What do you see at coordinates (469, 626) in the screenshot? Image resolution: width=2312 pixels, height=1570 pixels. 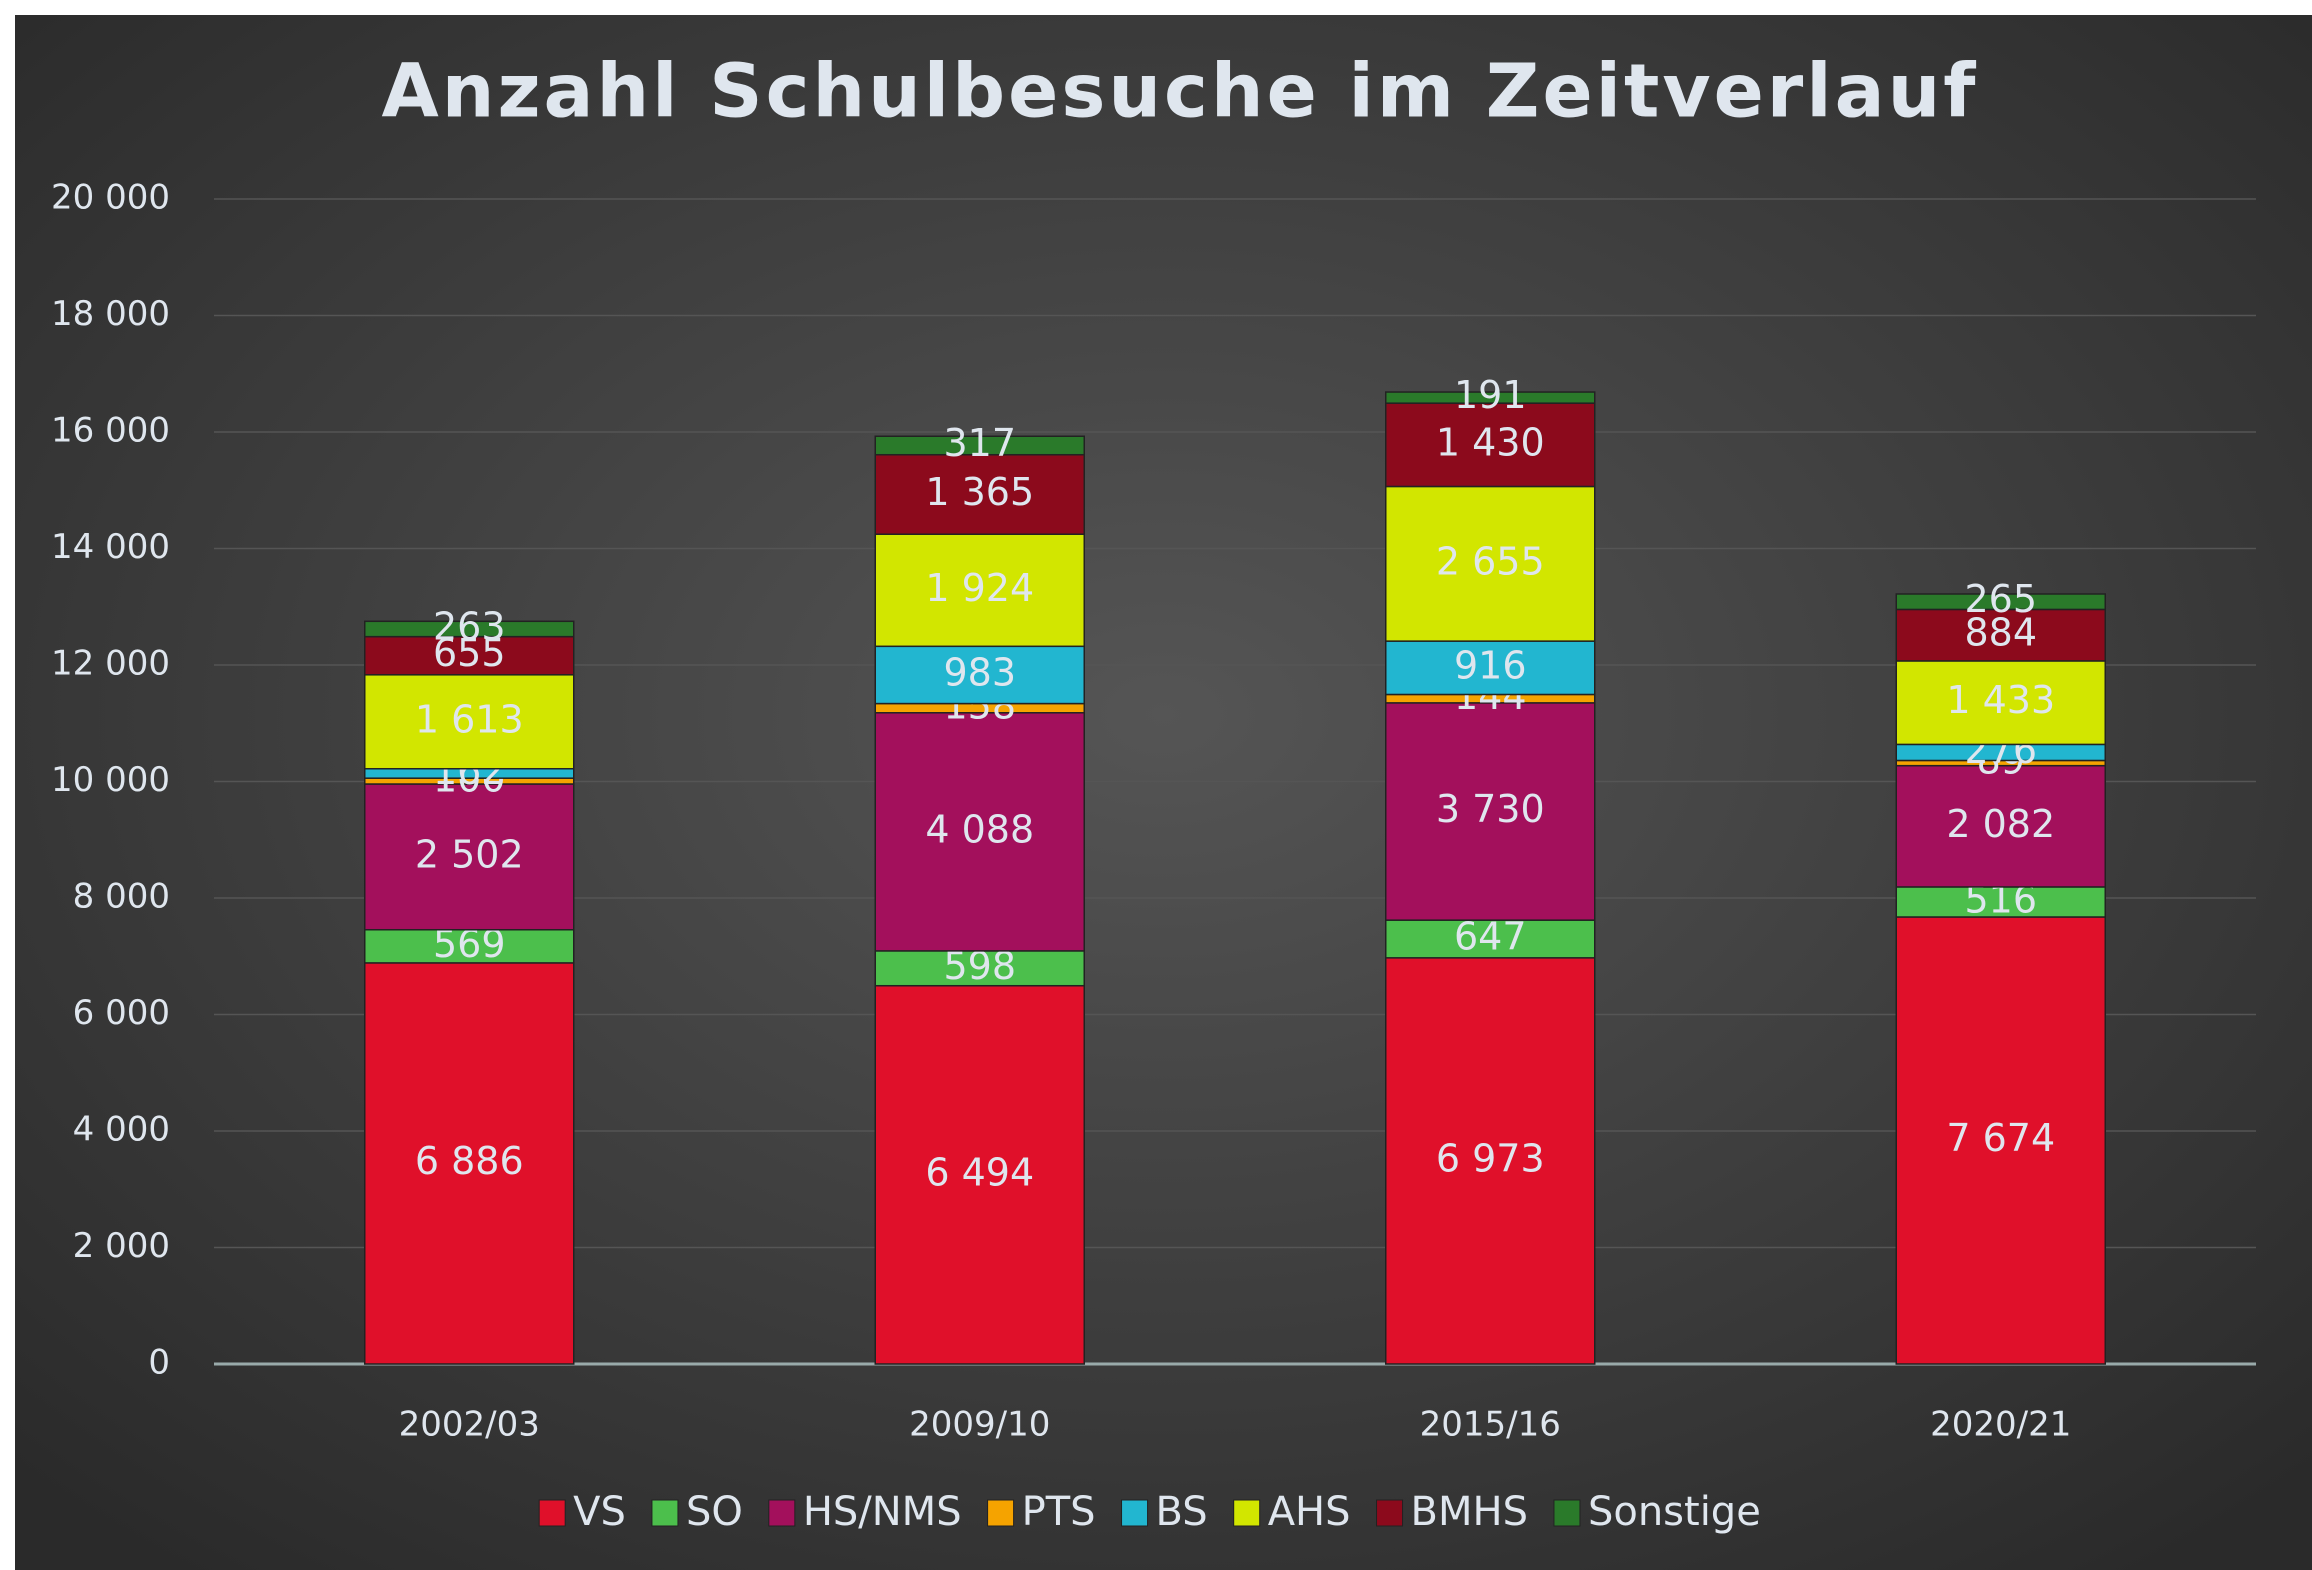 I see `data-label: 263` at bounding box center [469, 626].